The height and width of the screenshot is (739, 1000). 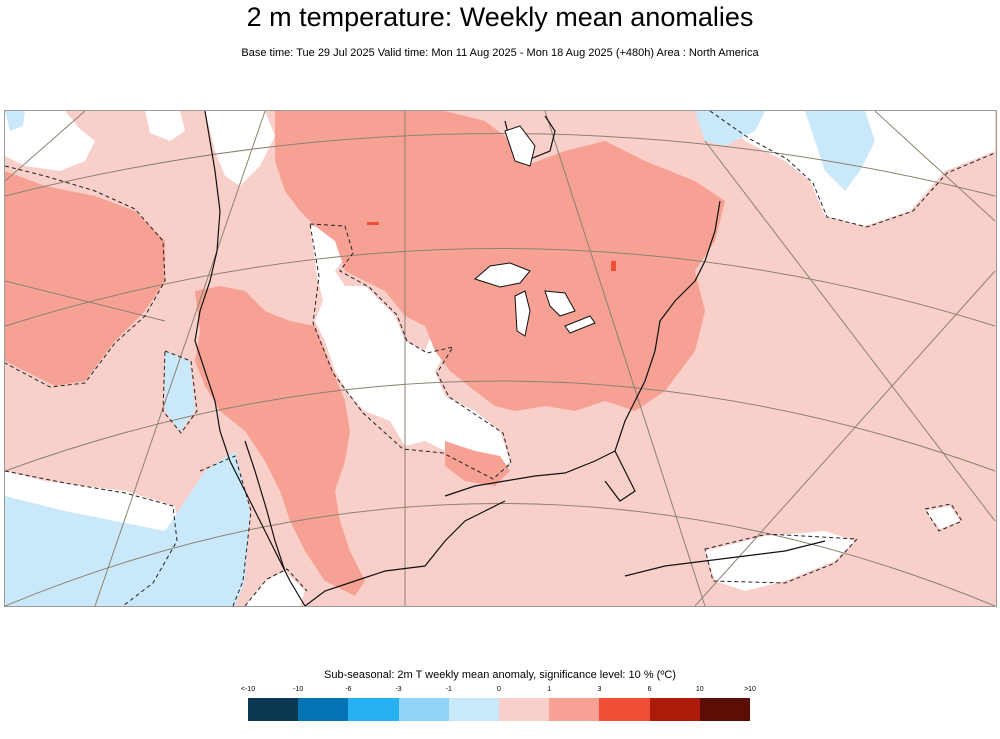 I want to click on warm-area-south-plains, so click(x=477, y=463).